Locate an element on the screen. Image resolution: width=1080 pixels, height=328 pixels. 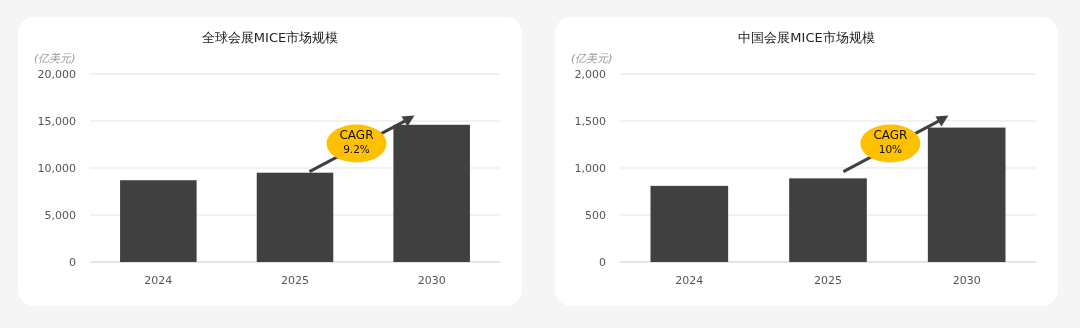
y-tick-label: 1,000 is located at coordinates (590, 168).